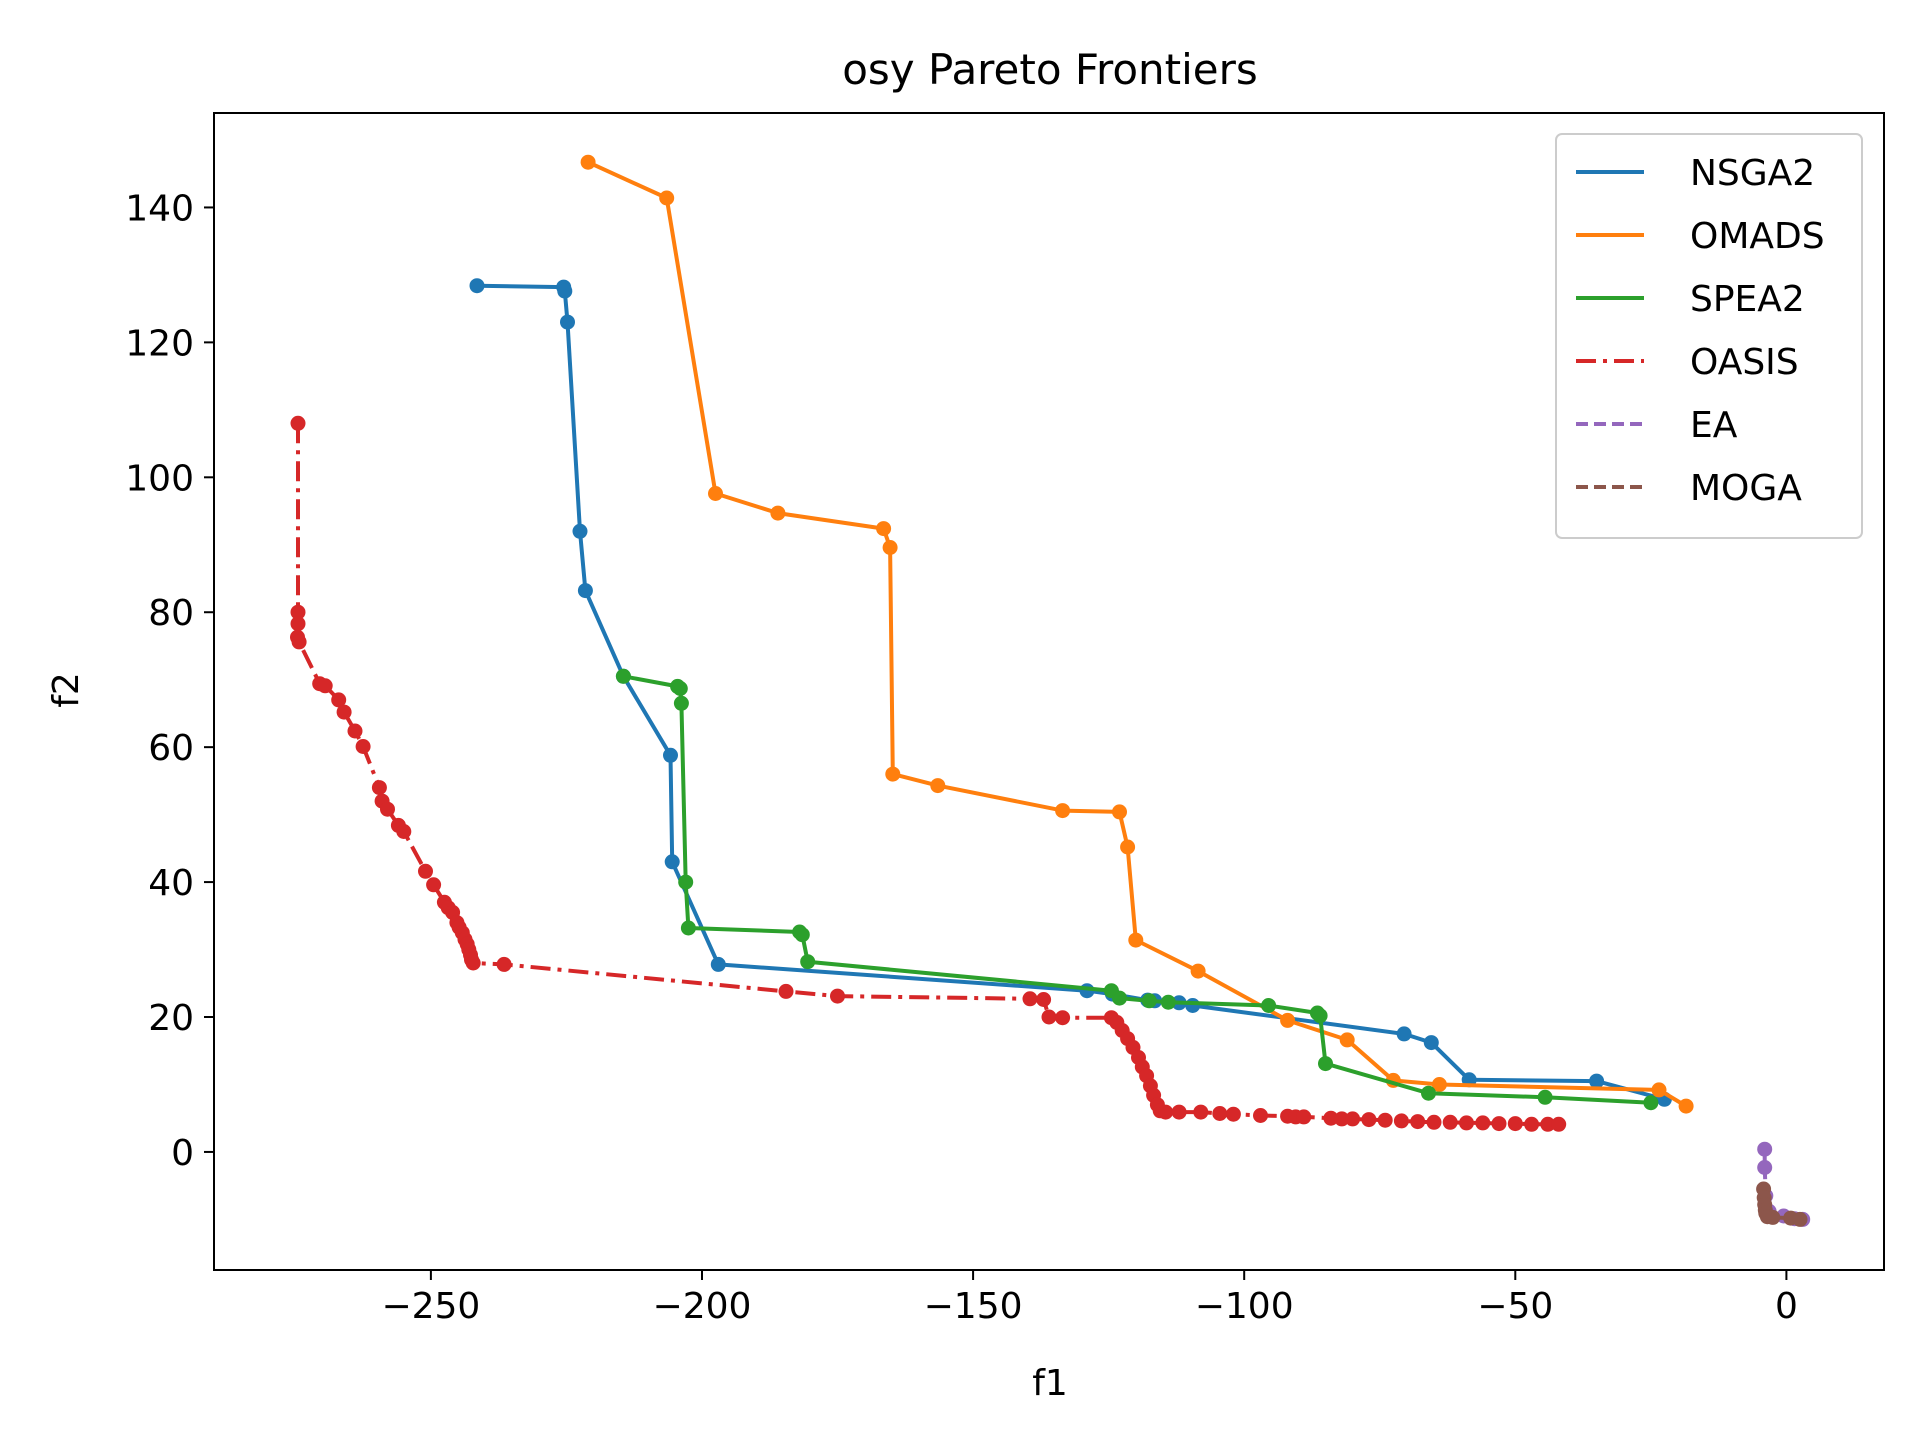 This screenshot has width=1920, height=1440. Describe the element at coordinates (171, 748) in the screenshot. I see `y-tick-label: 60` at that location.